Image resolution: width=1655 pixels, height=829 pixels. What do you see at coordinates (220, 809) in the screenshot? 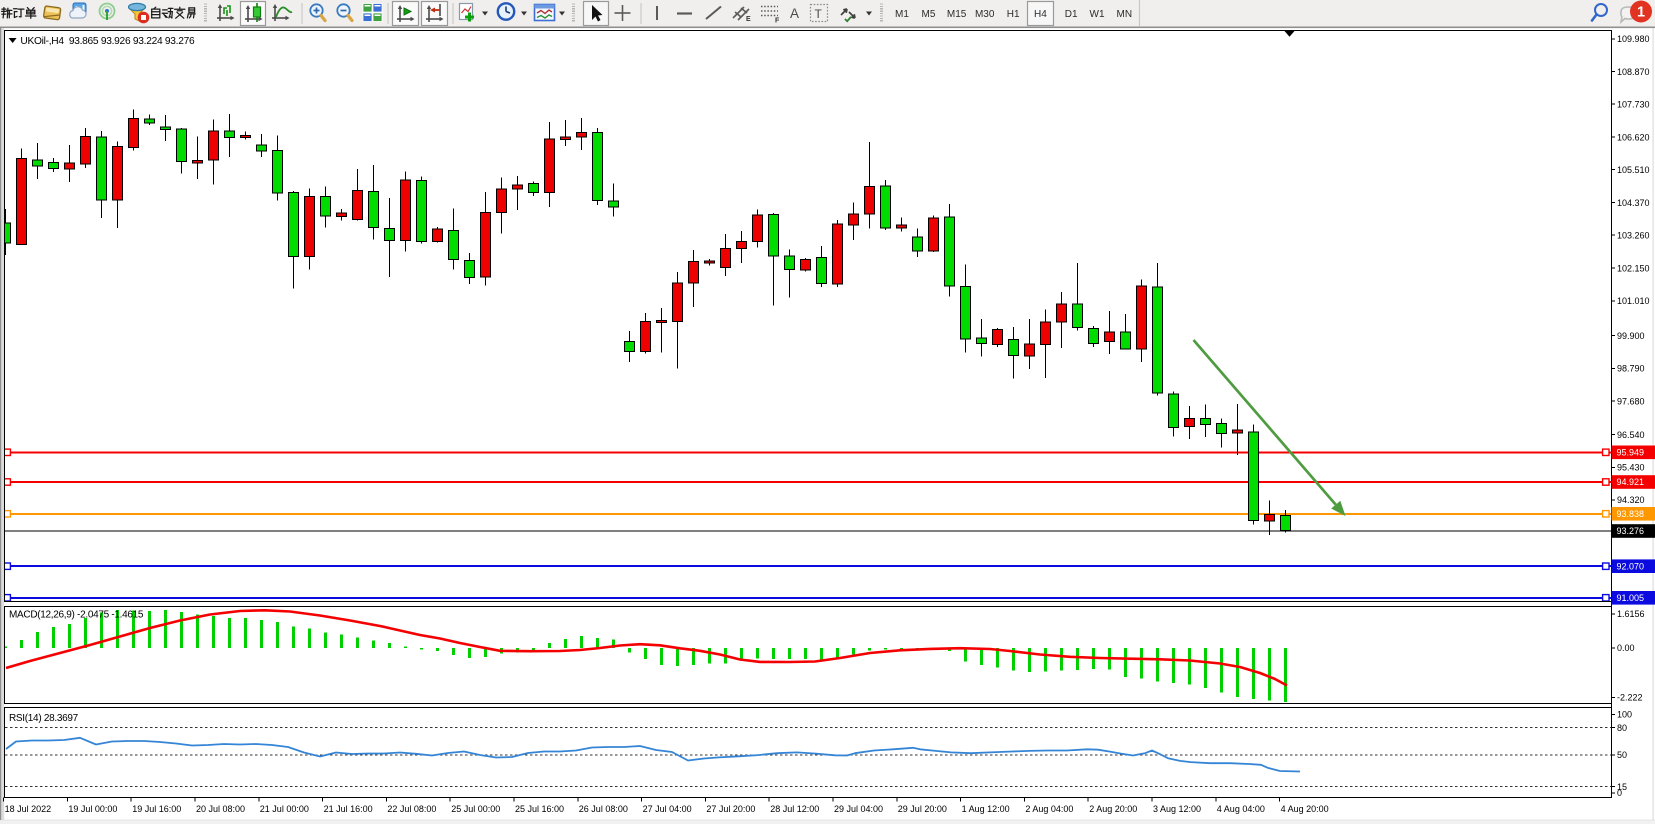
I see `svg-text: 20 Jul 08:00` at bounding box center [220, 809].